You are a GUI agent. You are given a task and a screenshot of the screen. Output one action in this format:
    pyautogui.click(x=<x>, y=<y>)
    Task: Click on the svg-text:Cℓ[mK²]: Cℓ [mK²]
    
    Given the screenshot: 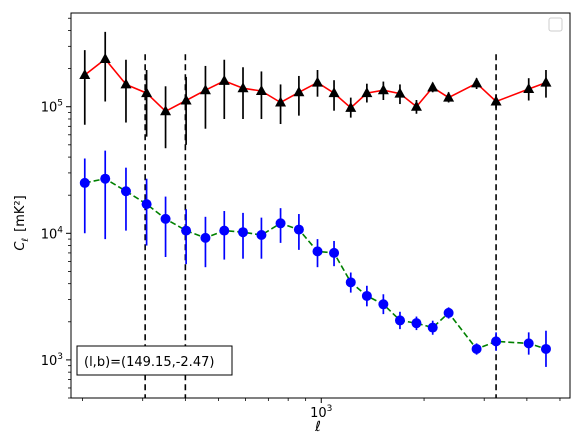 What is the action you would take?
    pyautogui.click(x=22, y=222)
    